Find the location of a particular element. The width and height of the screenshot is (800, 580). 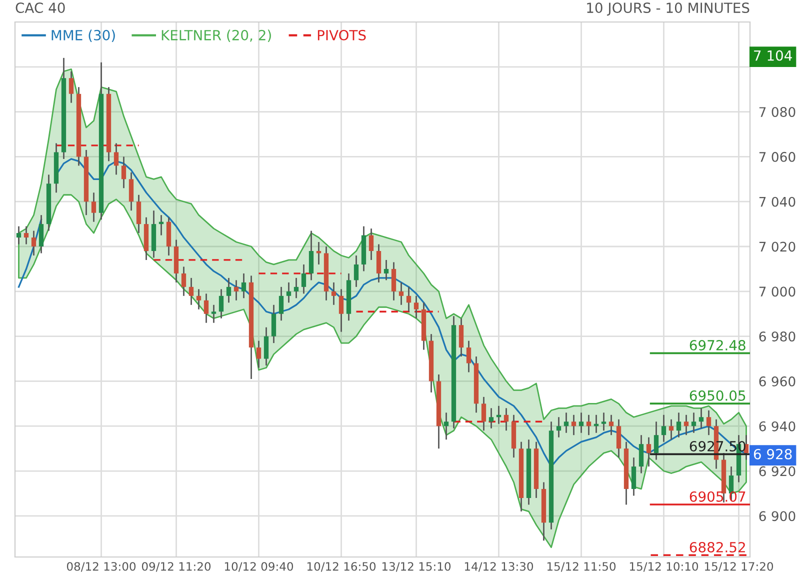

x-tick-label: 14/12 13:30 is located at coordinates (499, 567).